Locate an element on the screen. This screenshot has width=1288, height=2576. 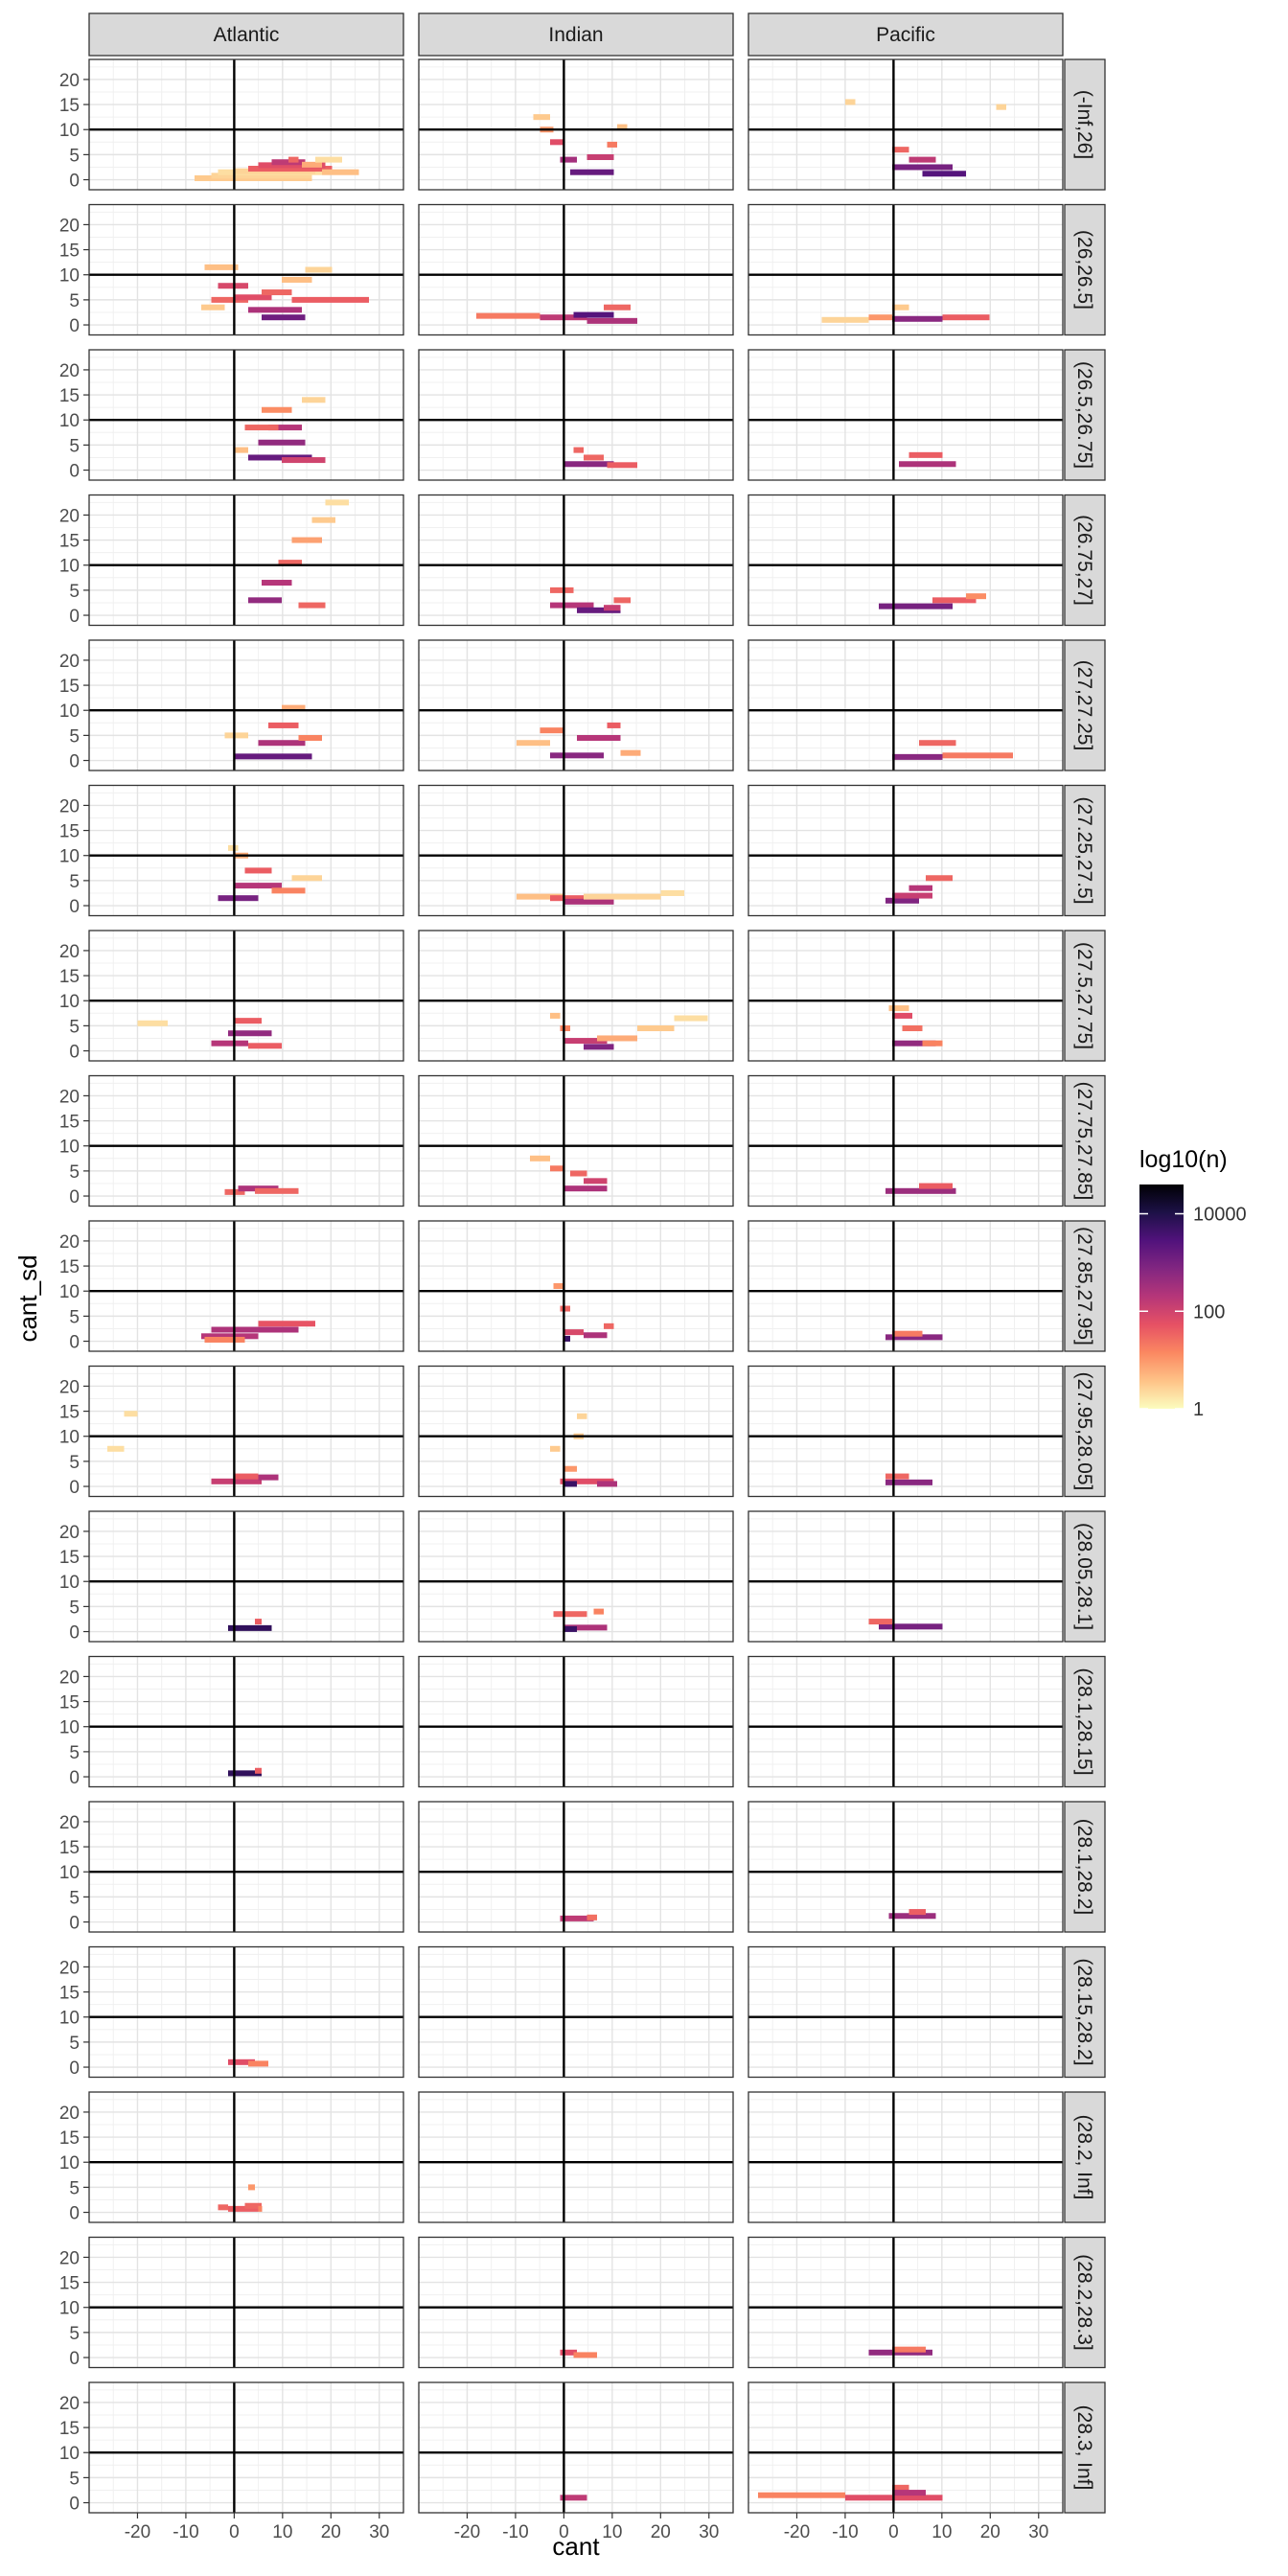
row-strip-13: (28.1,28.2] is located at coordinates (1085, 1867).